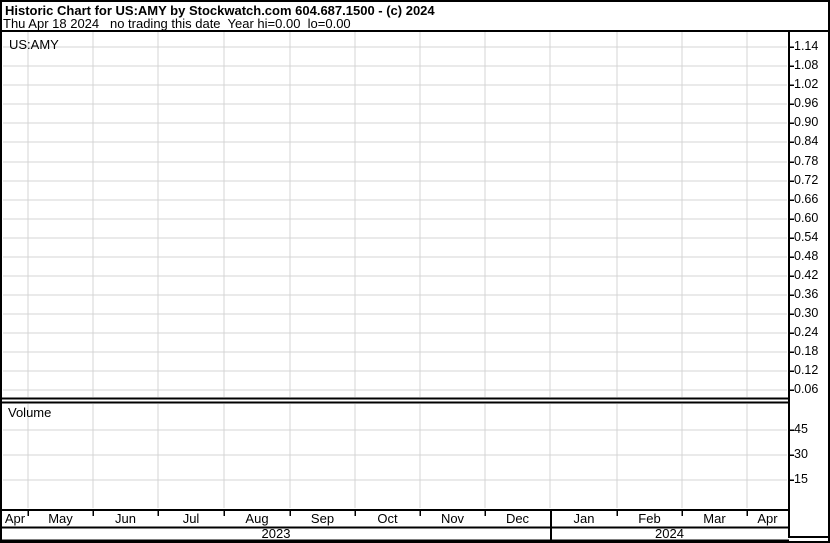 Image resolution: width=830 pixels, height=543 pixels. What do you see at coordinates (806, 351) in the screenshot?
I see `price-tick-label: 0.18` at bounding box center [806, 351].